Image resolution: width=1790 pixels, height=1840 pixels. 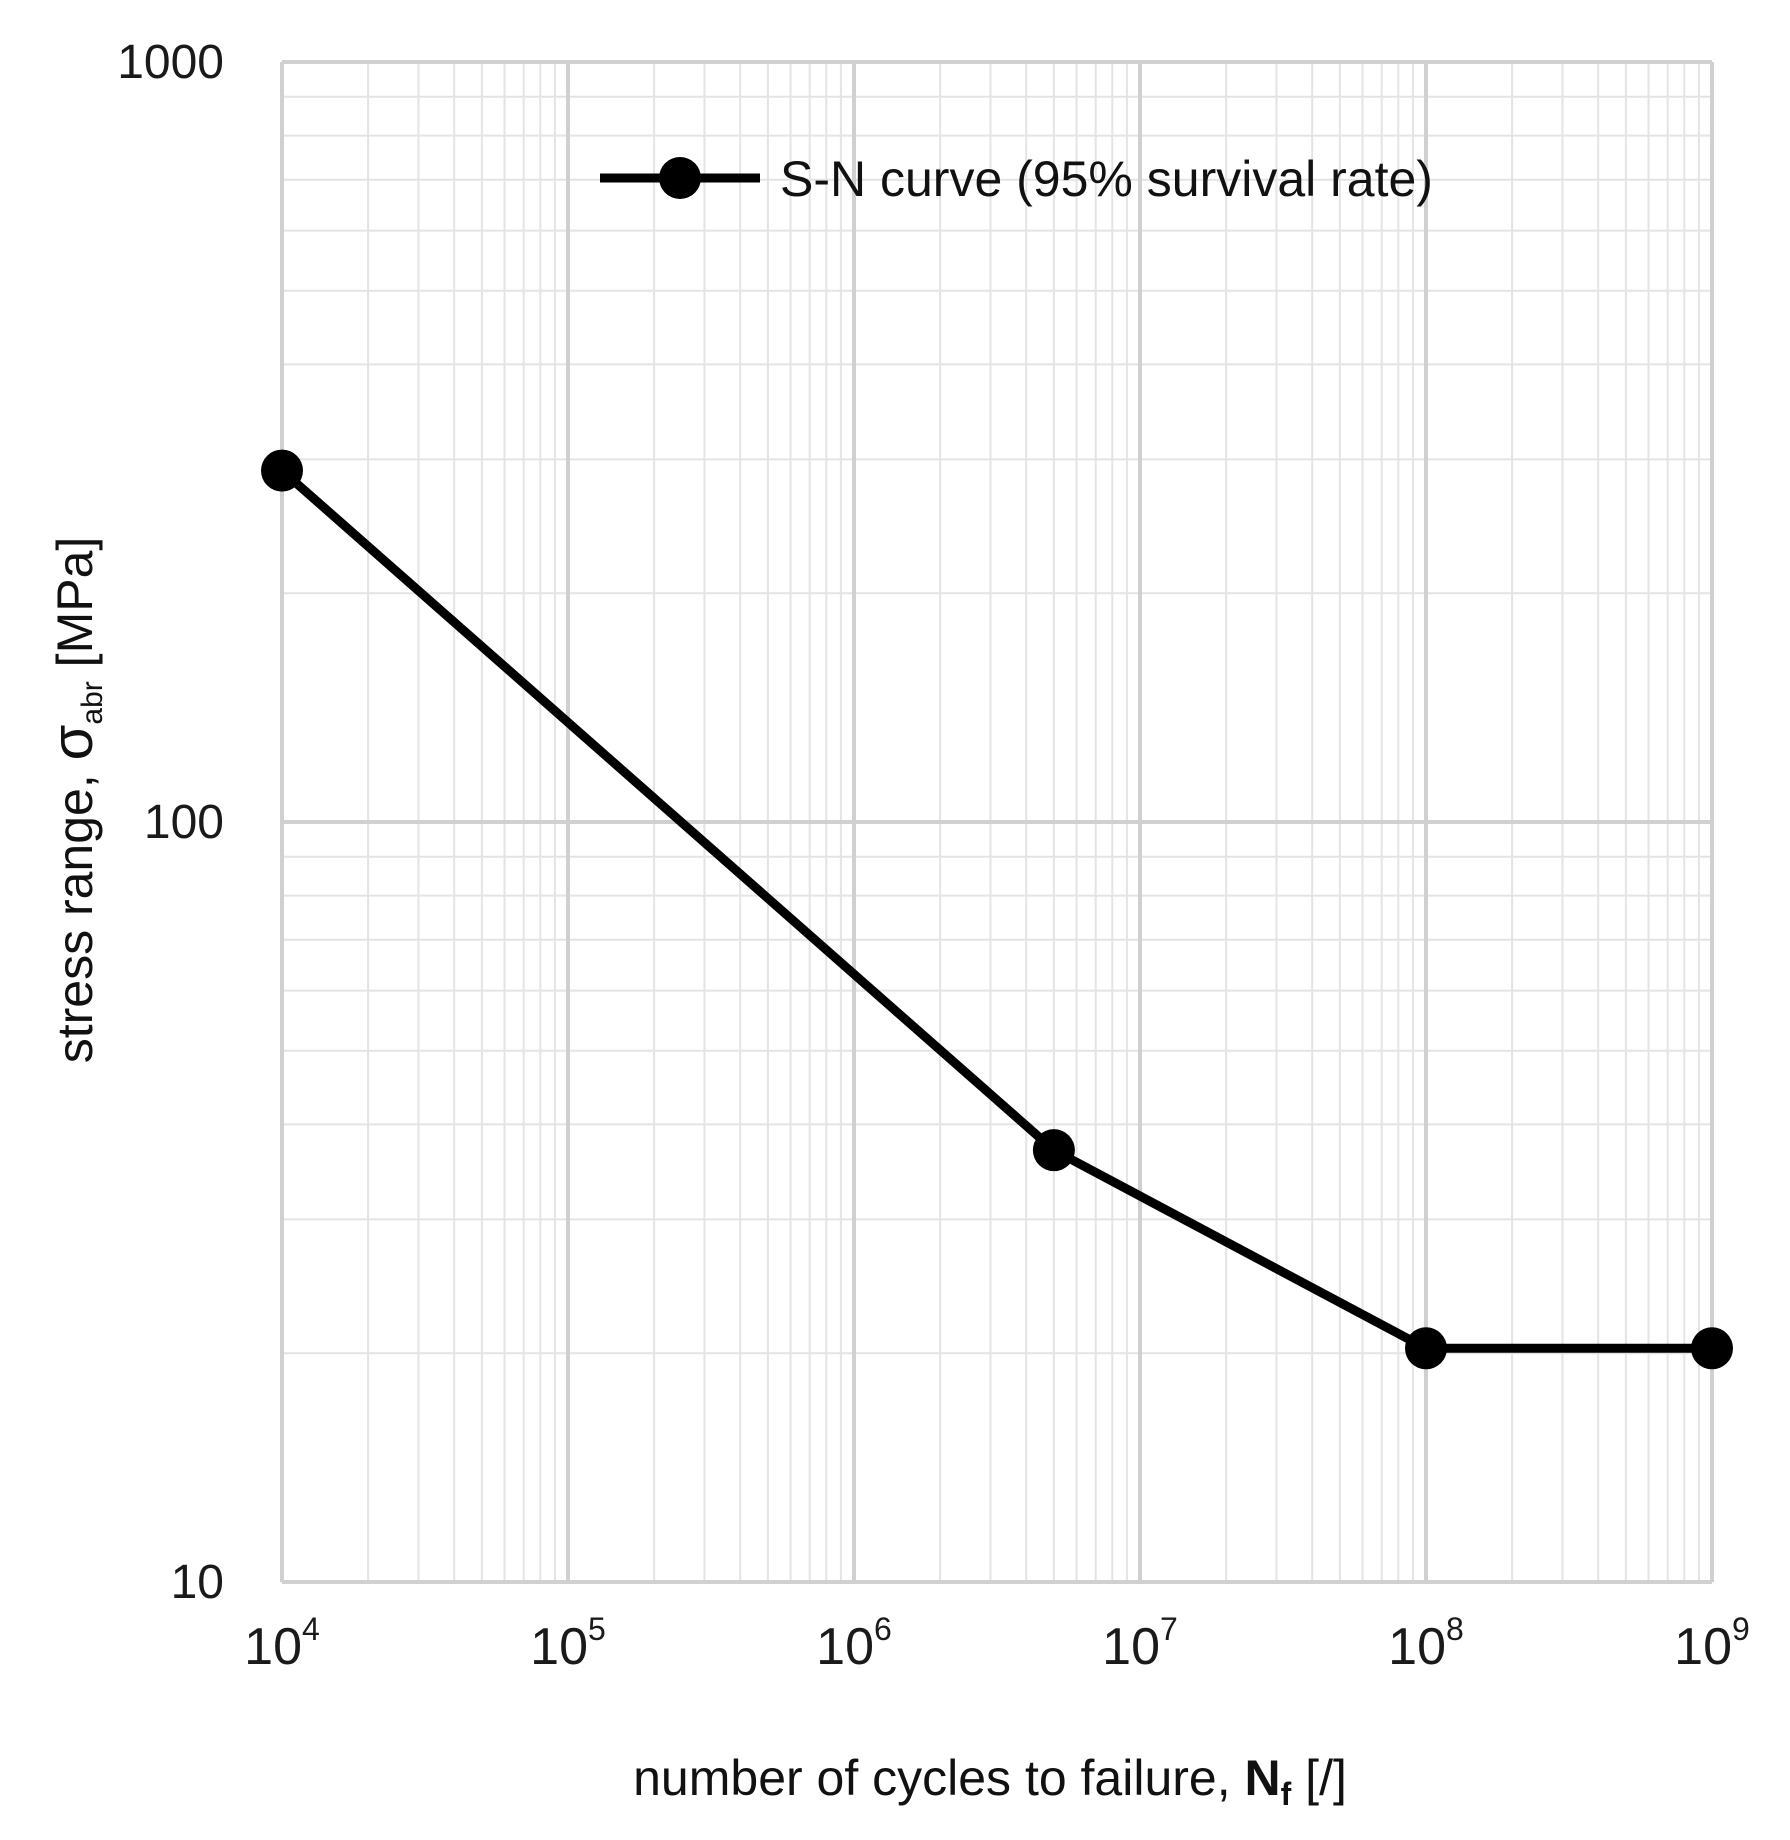 What do you see at coordinates (1106, 179) in the screenshot?
I see `legend-label: S-N curve (95% survival rate)` at bounding box center [1106, 179].